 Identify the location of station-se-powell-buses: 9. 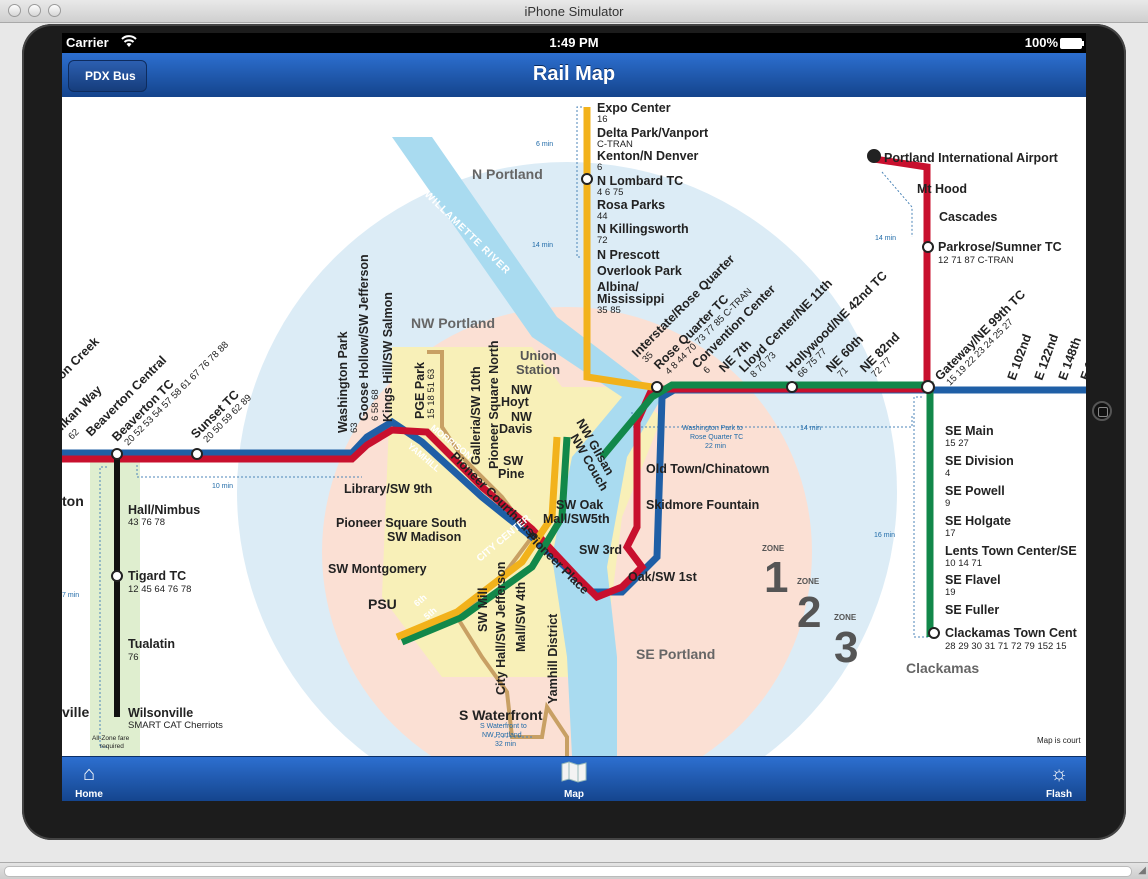
(947, 503).